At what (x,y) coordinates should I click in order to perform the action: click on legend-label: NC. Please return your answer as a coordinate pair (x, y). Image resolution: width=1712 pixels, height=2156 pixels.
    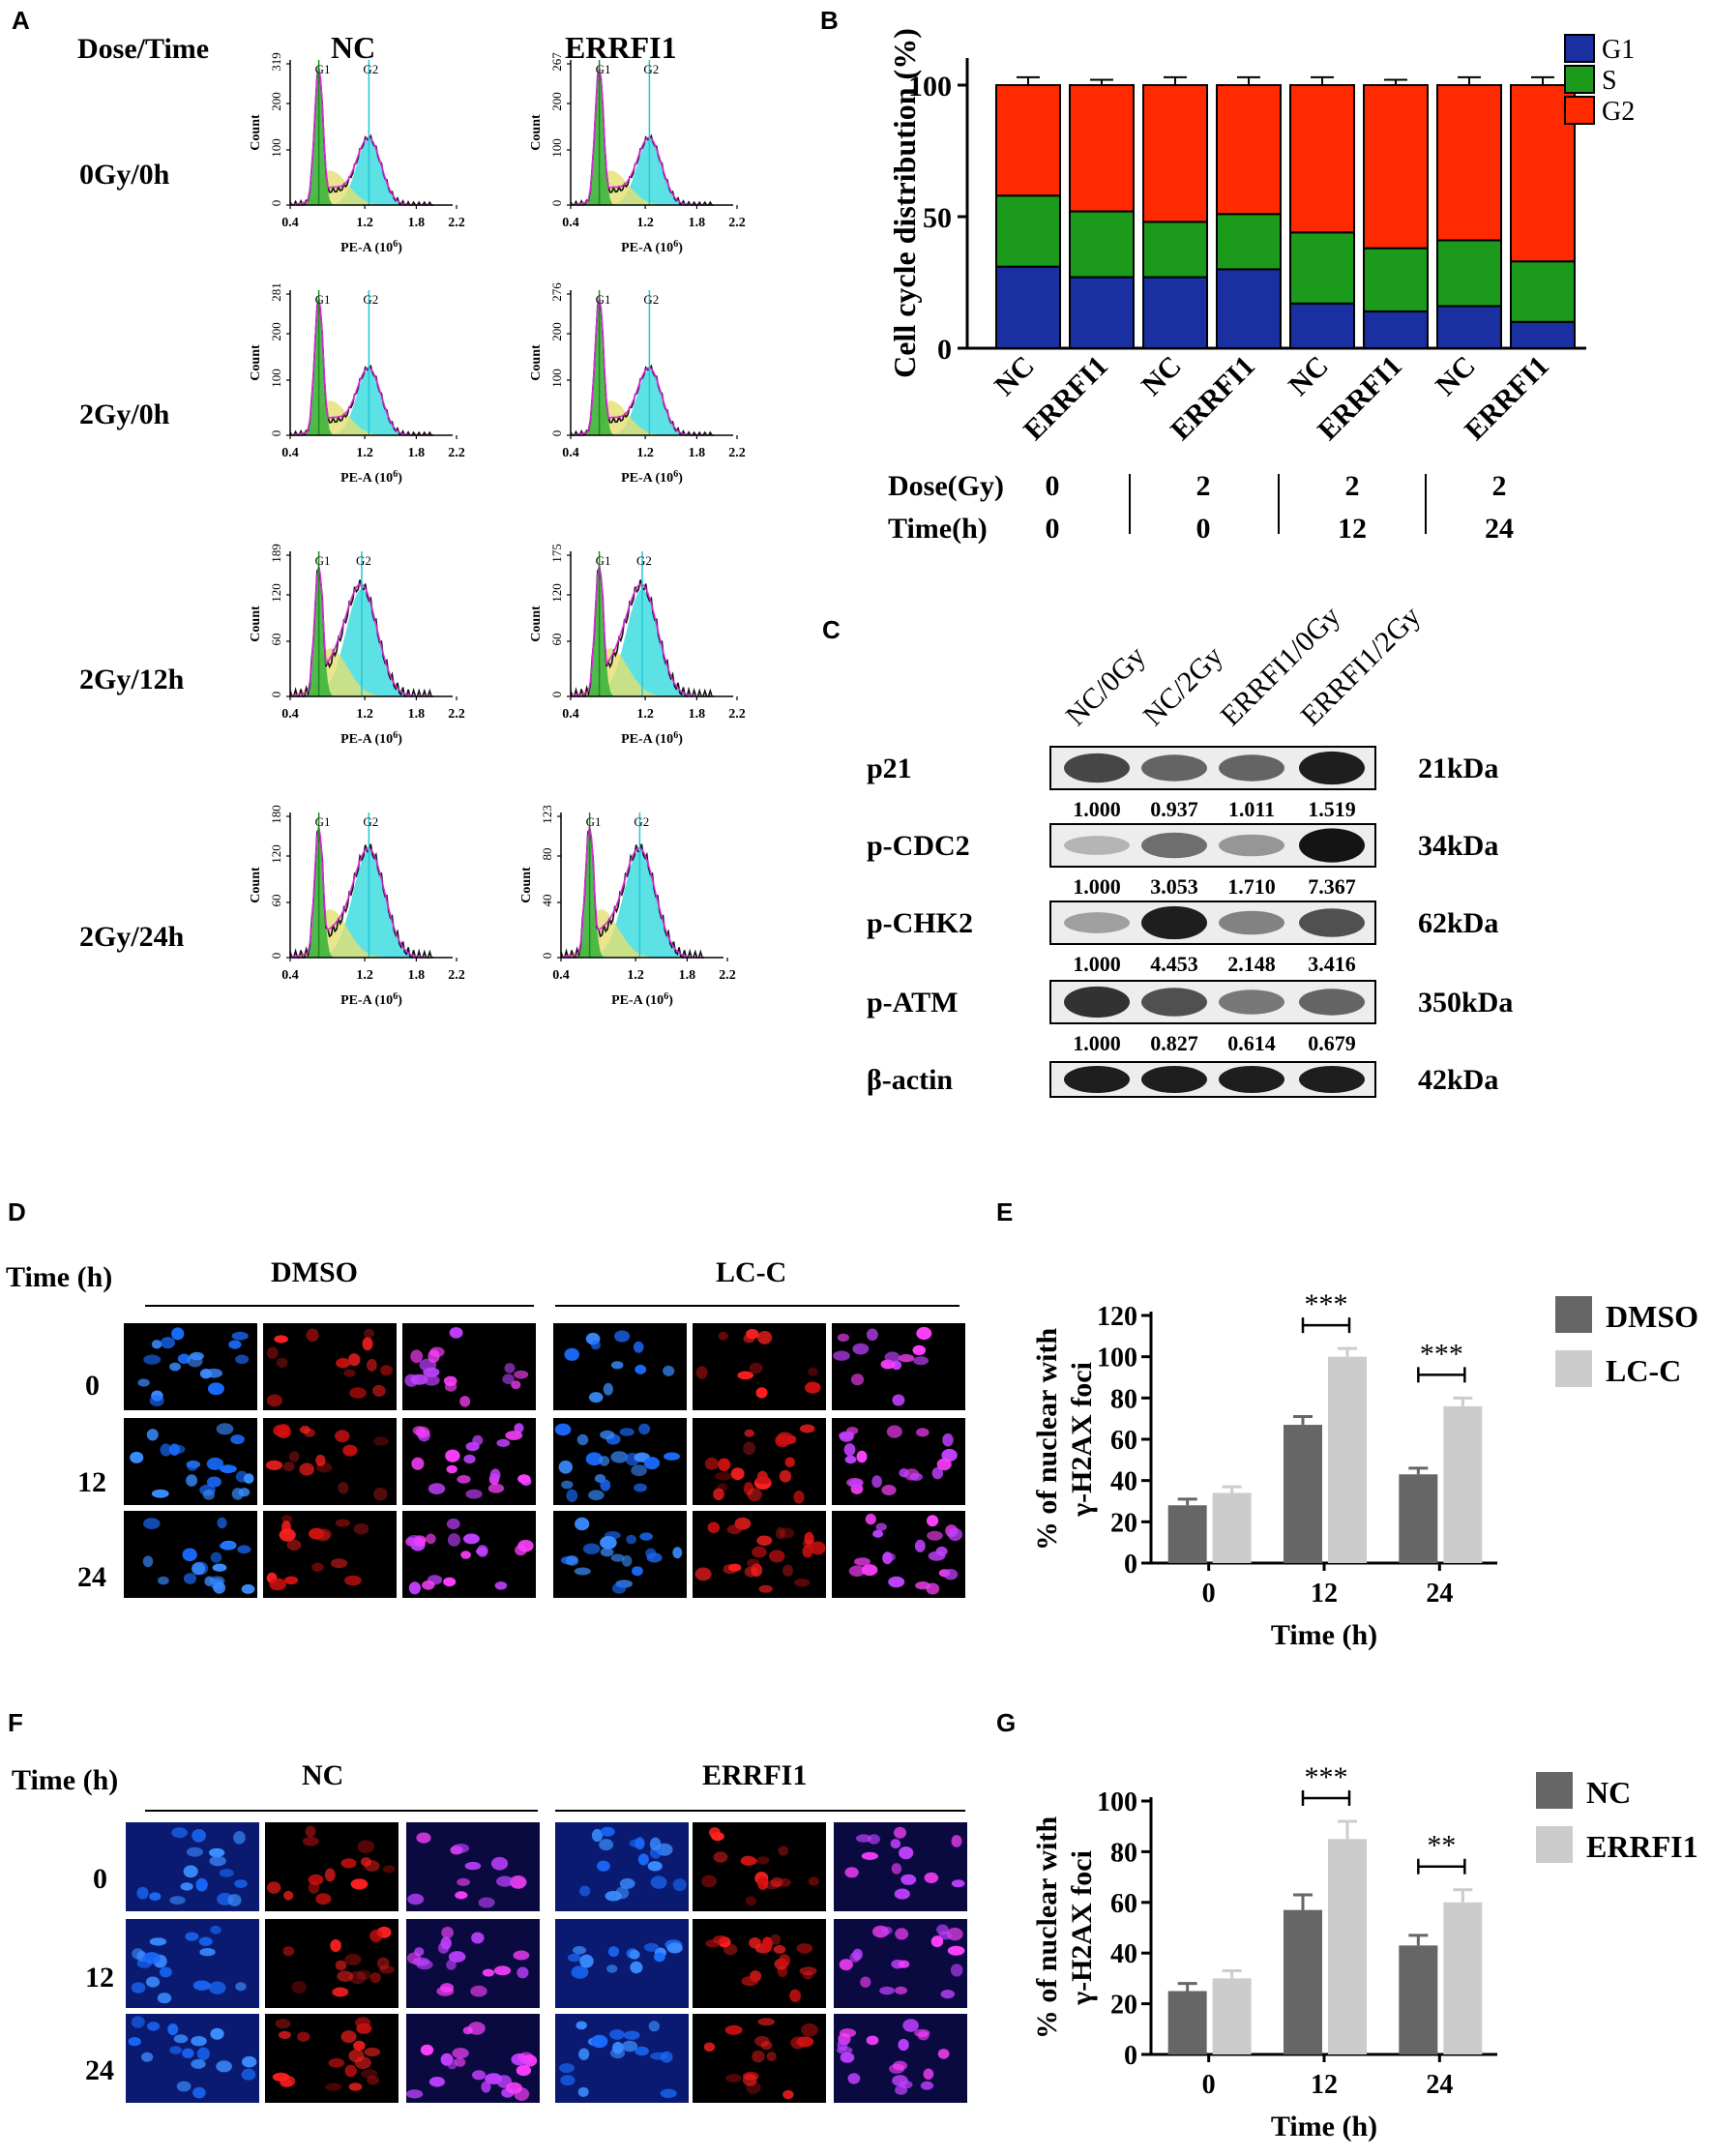
    Looking at the image, I should click on (1608, 1792).